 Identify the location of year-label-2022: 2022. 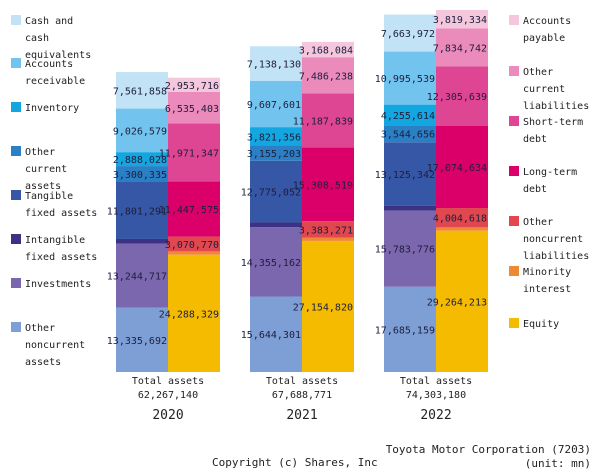
(435, 415).